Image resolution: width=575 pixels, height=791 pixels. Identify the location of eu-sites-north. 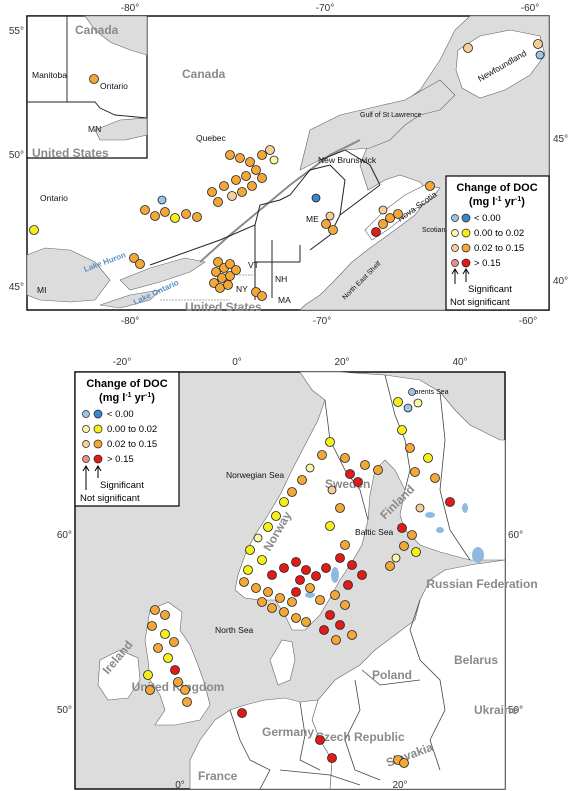
(386, 450).